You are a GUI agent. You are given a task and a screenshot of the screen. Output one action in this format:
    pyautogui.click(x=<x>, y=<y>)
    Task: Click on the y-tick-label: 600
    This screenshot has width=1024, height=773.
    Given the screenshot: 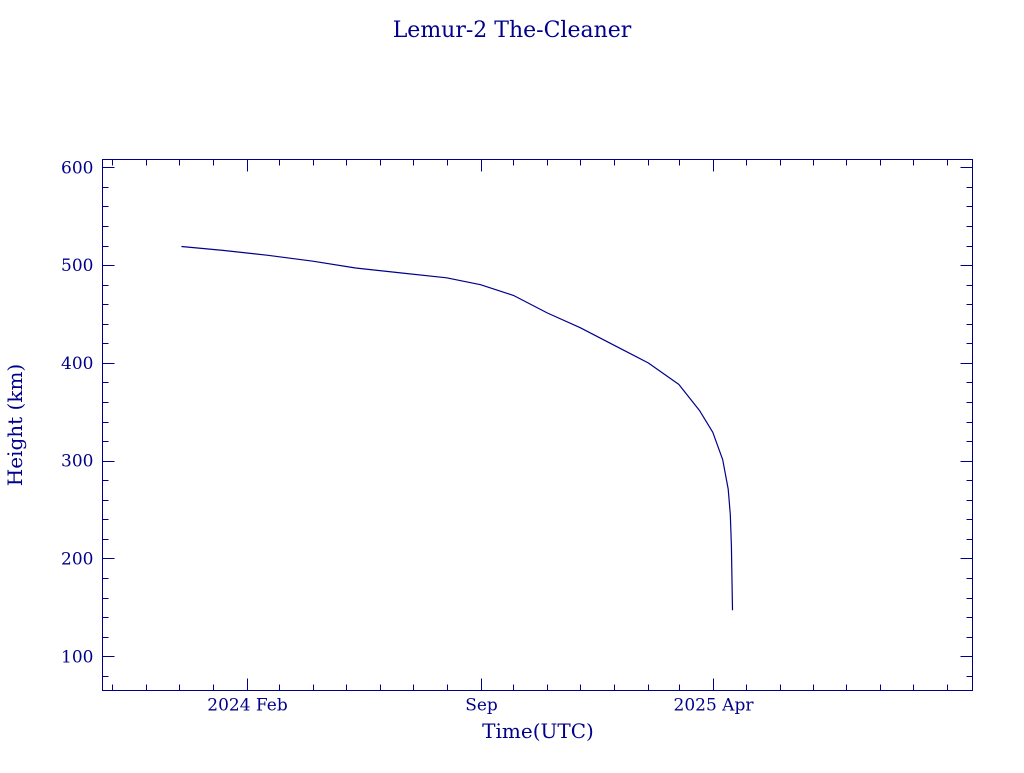 What is the action you would take?
    pyautogui.click(x=77, y=168)
    